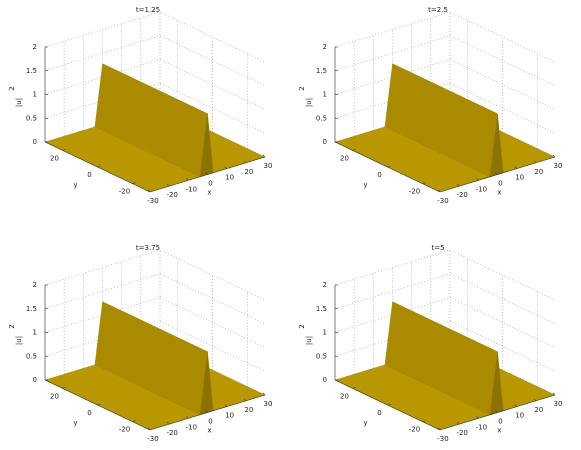 The height and width of the screenshot is (450, 581). What do you see at coordinates (148, 10) in the screenshot?
I see `chart-title: t=1.25` at bounding box center [148, 10].